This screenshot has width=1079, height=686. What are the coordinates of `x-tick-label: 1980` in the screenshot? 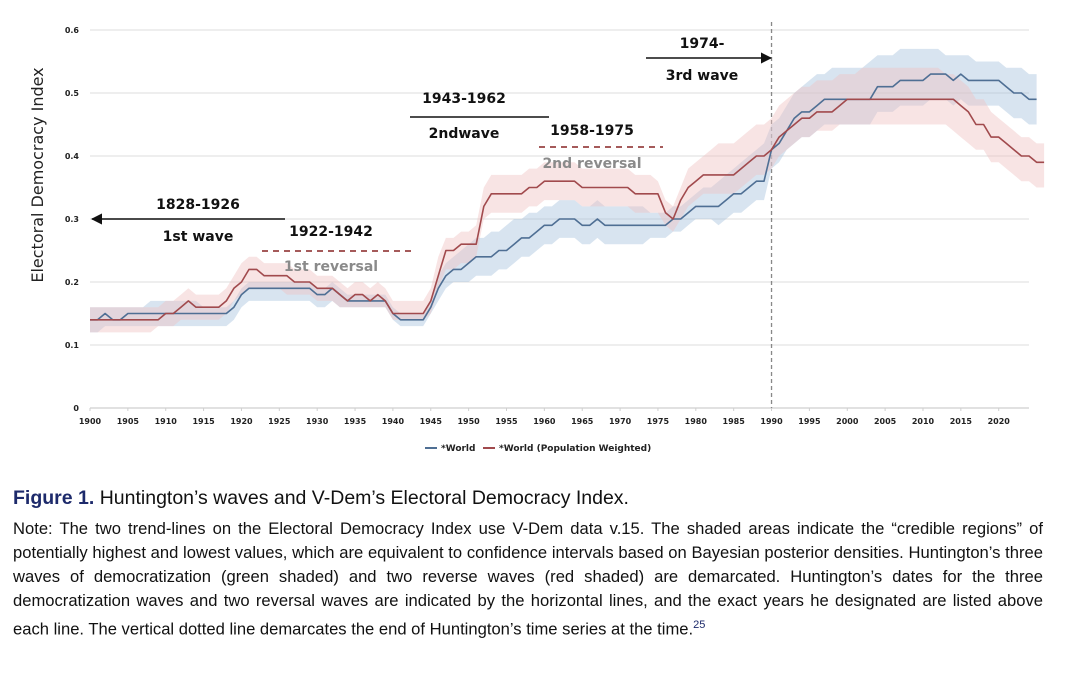 It's located at (696, 421).